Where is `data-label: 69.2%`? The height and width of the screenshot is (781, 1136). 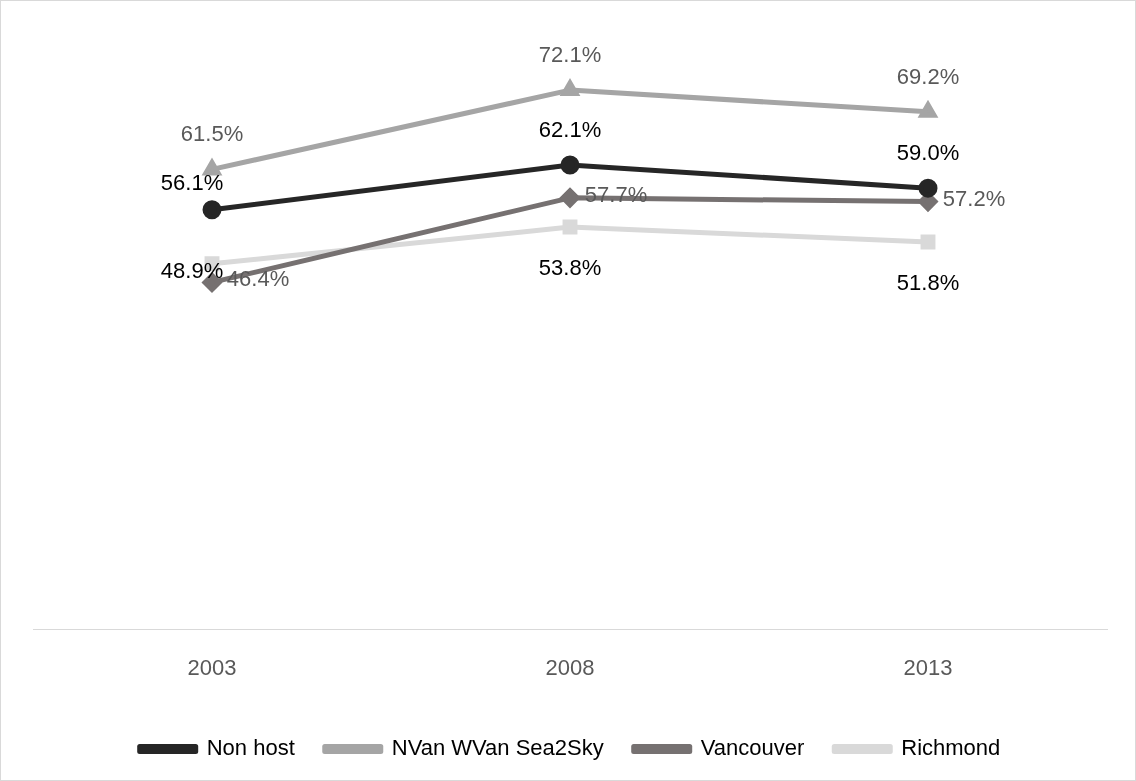
data-label: 69.2% is located at coordinates (928, 76).